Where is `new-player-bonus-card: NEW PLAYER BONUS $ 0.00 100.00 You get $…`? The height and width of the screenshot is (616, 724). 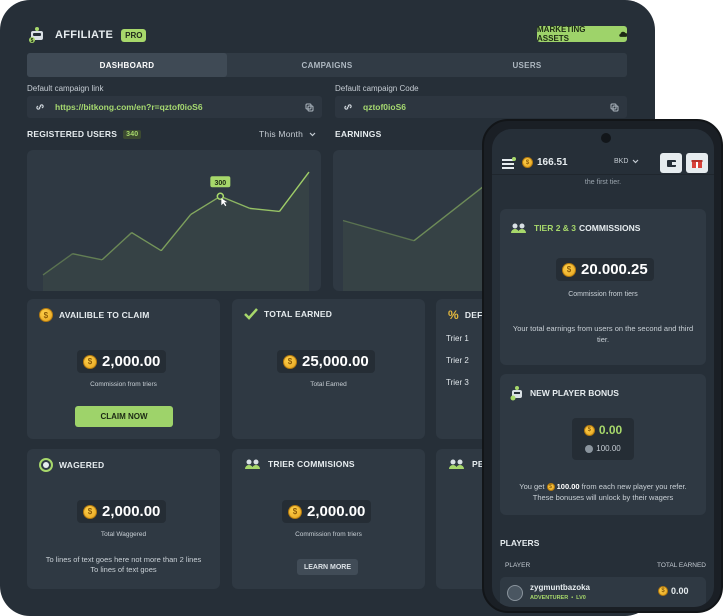
new-player-bonus-card: NEW PLAYER BONUS $ 0.00 100.00 You get $… is located at coordinates (603, 444).